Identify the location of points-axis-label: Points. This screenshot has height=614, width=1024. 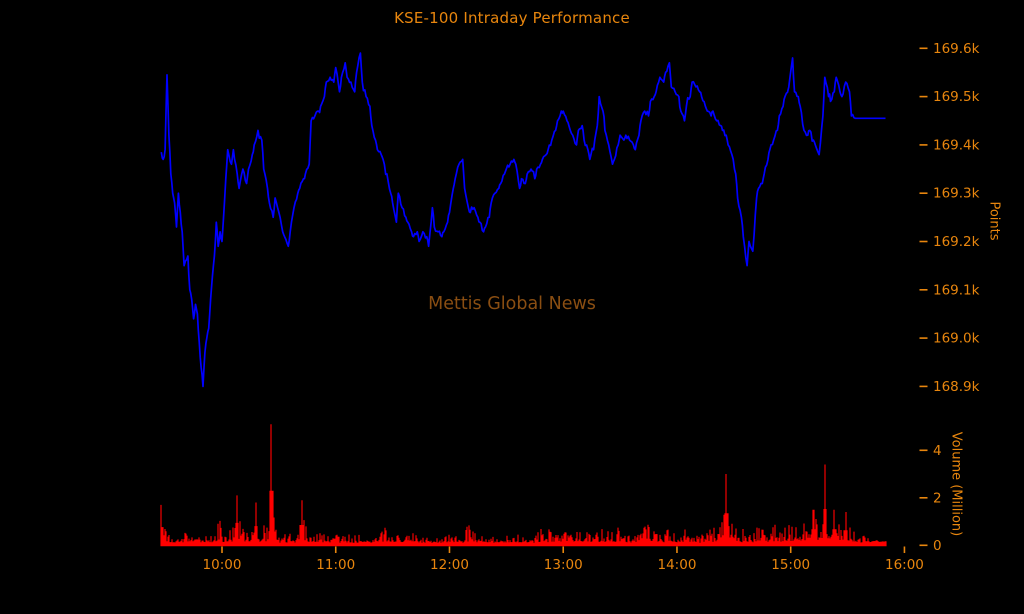
(994, 221).